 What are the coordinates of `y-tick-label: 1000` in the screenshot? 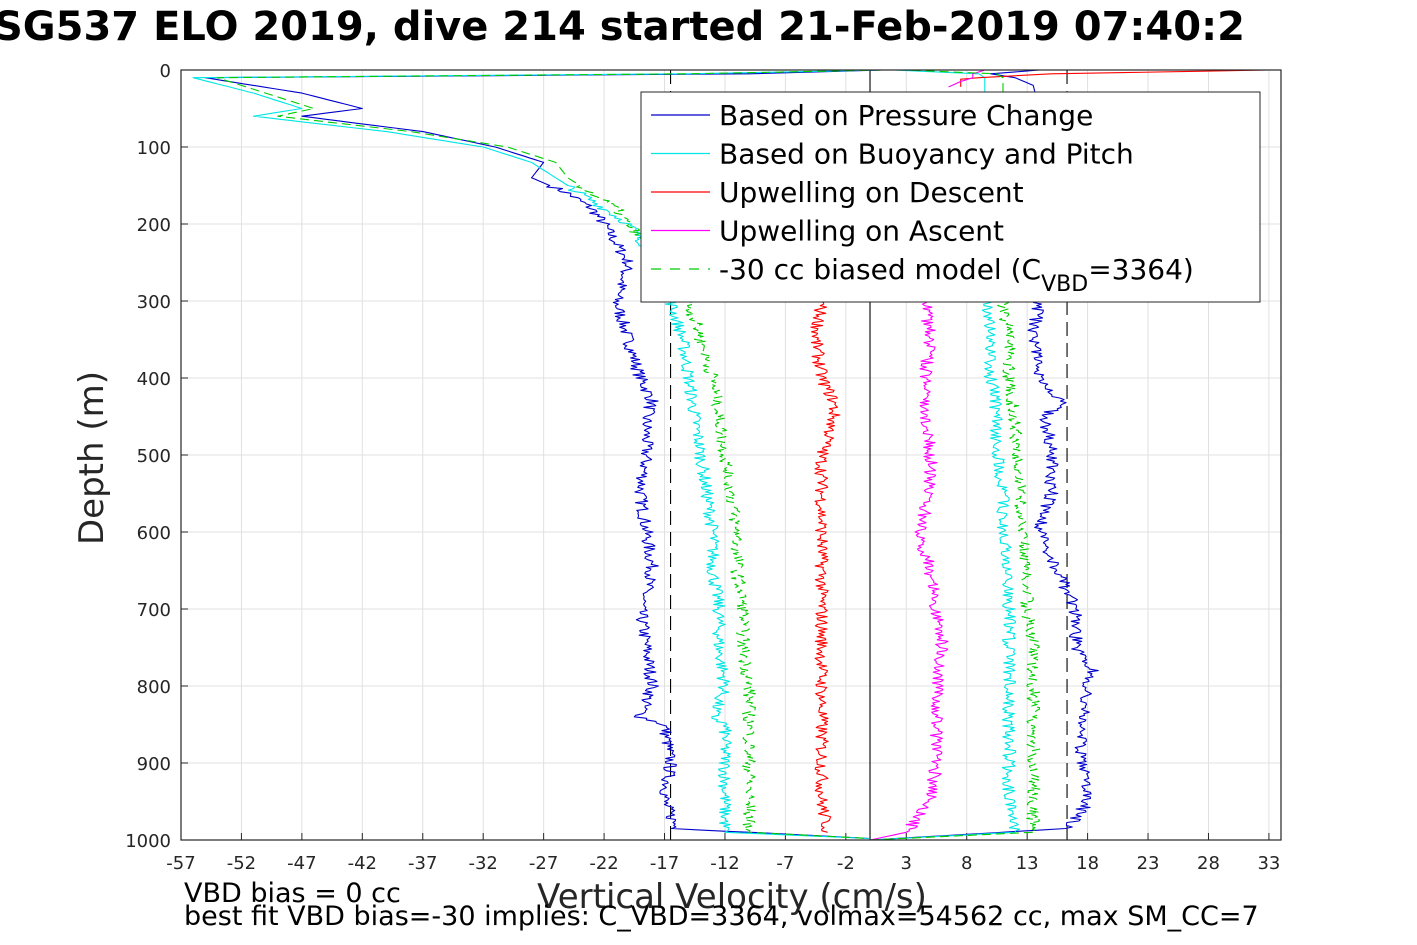 It's located at (148, 841).